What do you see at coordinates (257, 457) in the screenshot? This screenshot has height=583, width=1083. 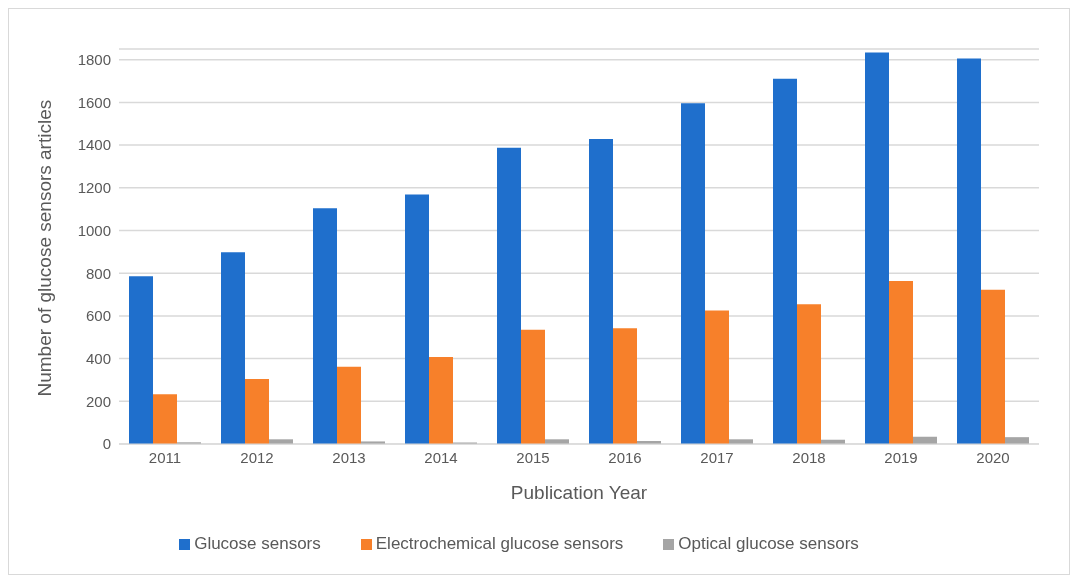 I see `x-tick-label: 2012` at bounding box center [257, 457].